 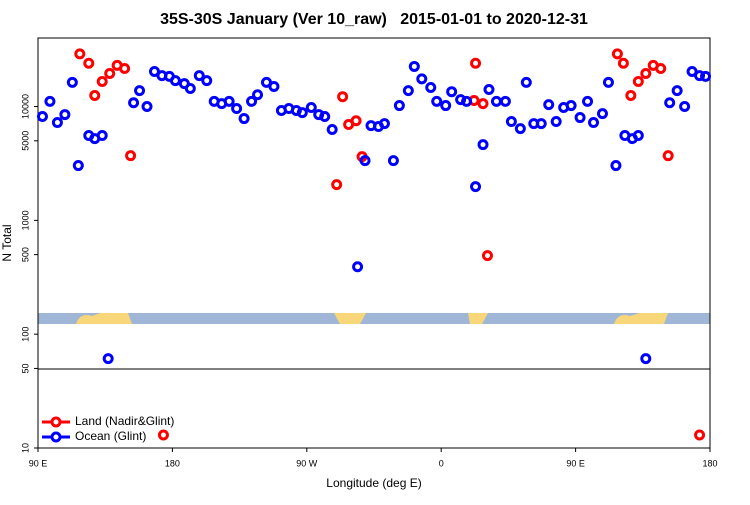 I want to click on y-tick-label: 5000, so click(x=25, y=141).